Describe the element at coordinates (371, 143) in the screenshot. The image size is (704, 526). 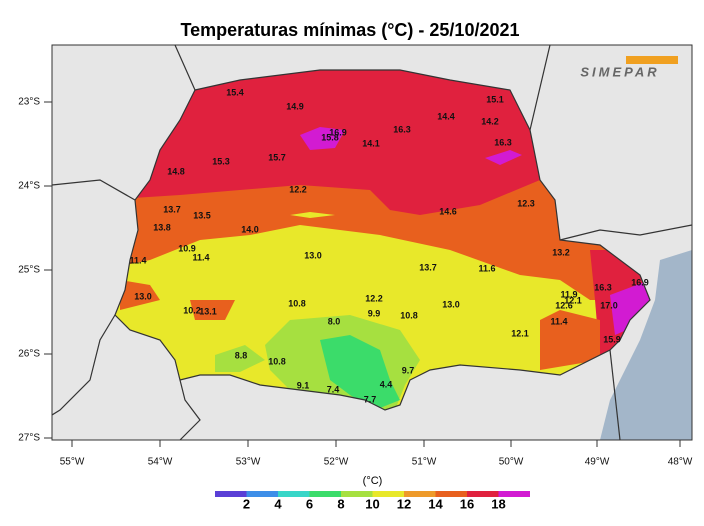
I see `station-value: 14.1` at that location.